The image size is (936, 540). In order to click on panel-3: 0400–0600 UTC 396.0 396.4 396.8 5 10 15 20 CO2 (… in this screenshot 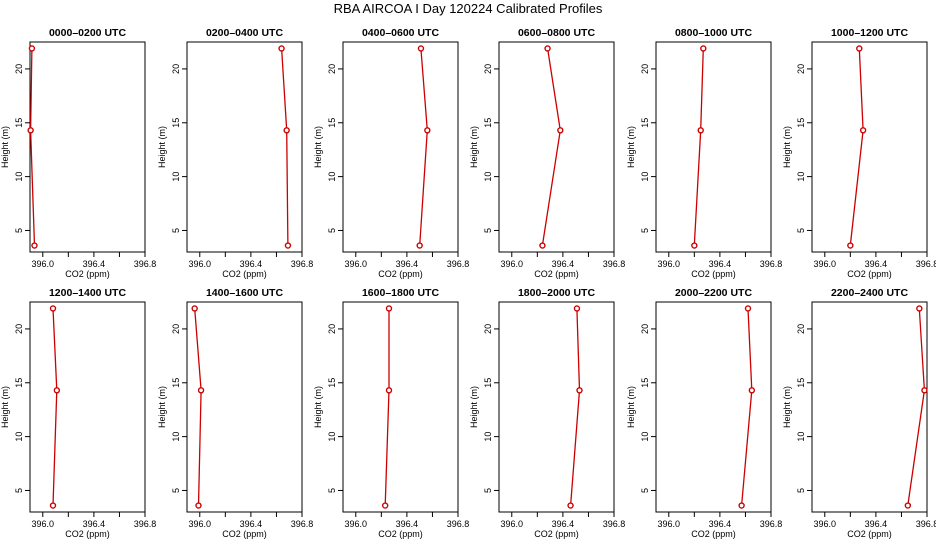, I will do `click(391, 153)`.